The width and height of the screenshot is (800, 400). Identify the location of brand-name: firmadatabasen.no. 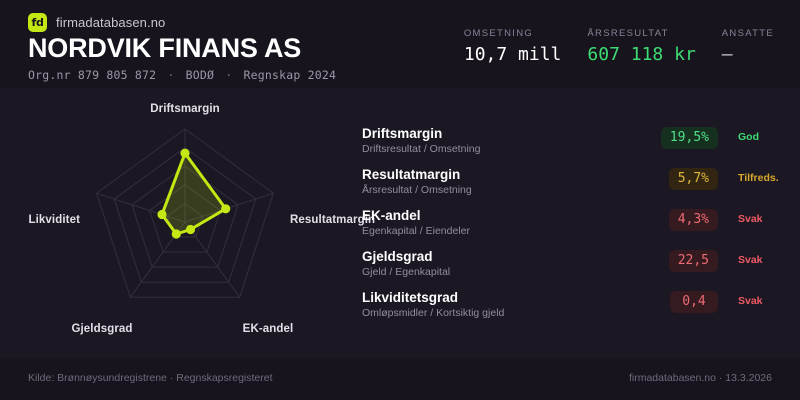
(111, 22).